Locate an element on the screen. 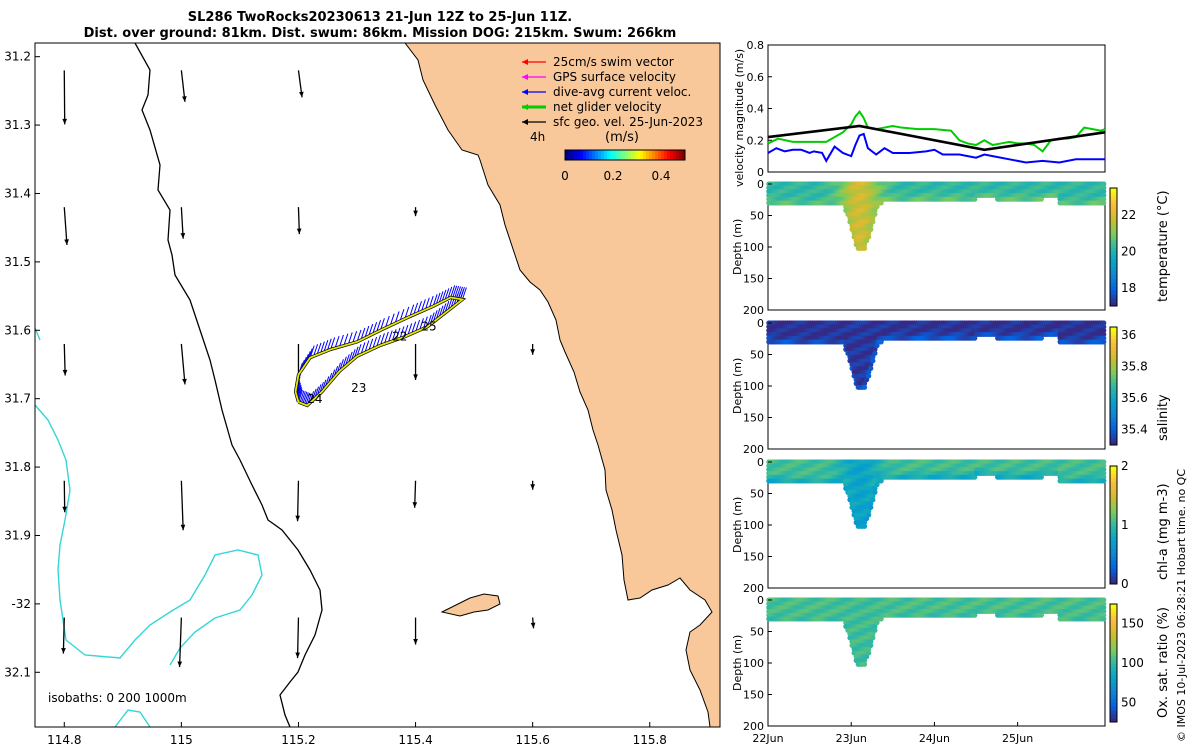  y-tick-label: 31.2 is located at coordinates (17, 57).